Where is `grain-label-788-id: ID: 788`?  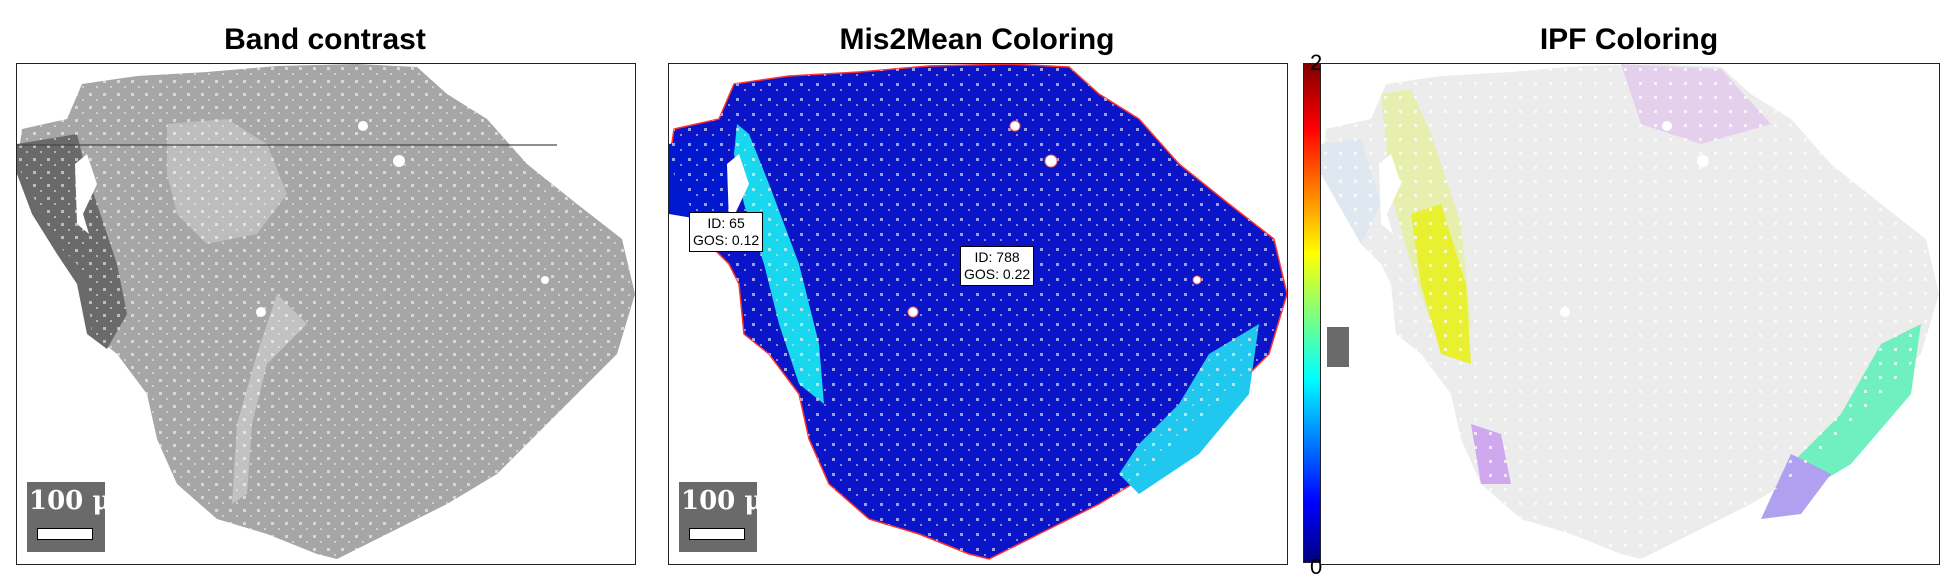 grain-label-788-id: ID: 788 is located at coordinates (997, 257).